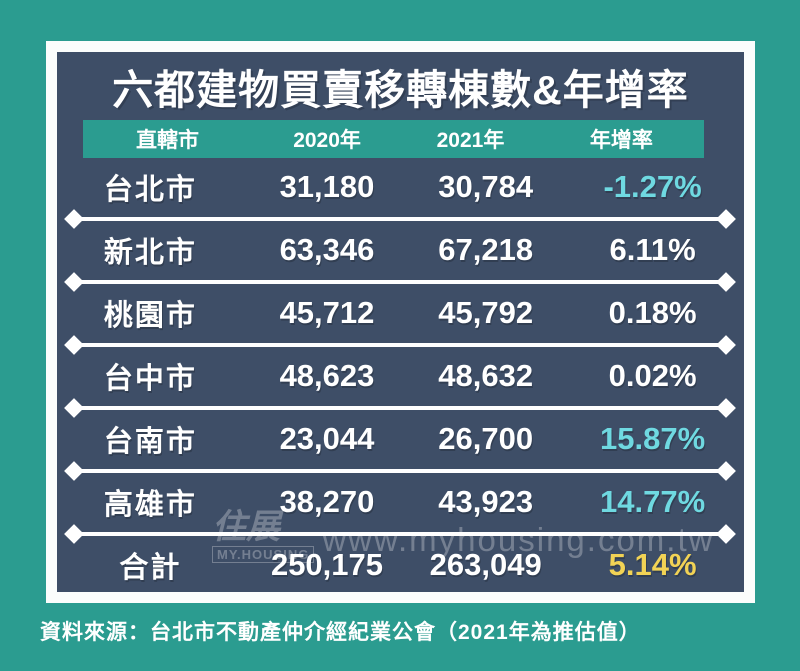  I want to click on row-city-label: 台南市, so click(150, 442).